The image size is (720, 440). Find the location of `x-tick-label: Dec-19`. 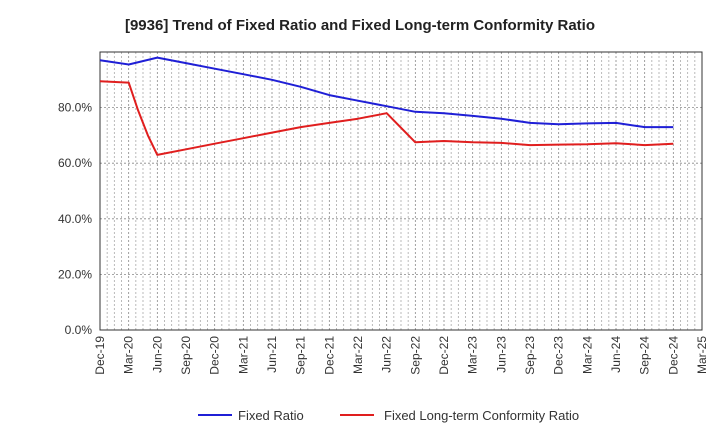

x-tick-label: Dec-19 is located at coordinates (100, 355).